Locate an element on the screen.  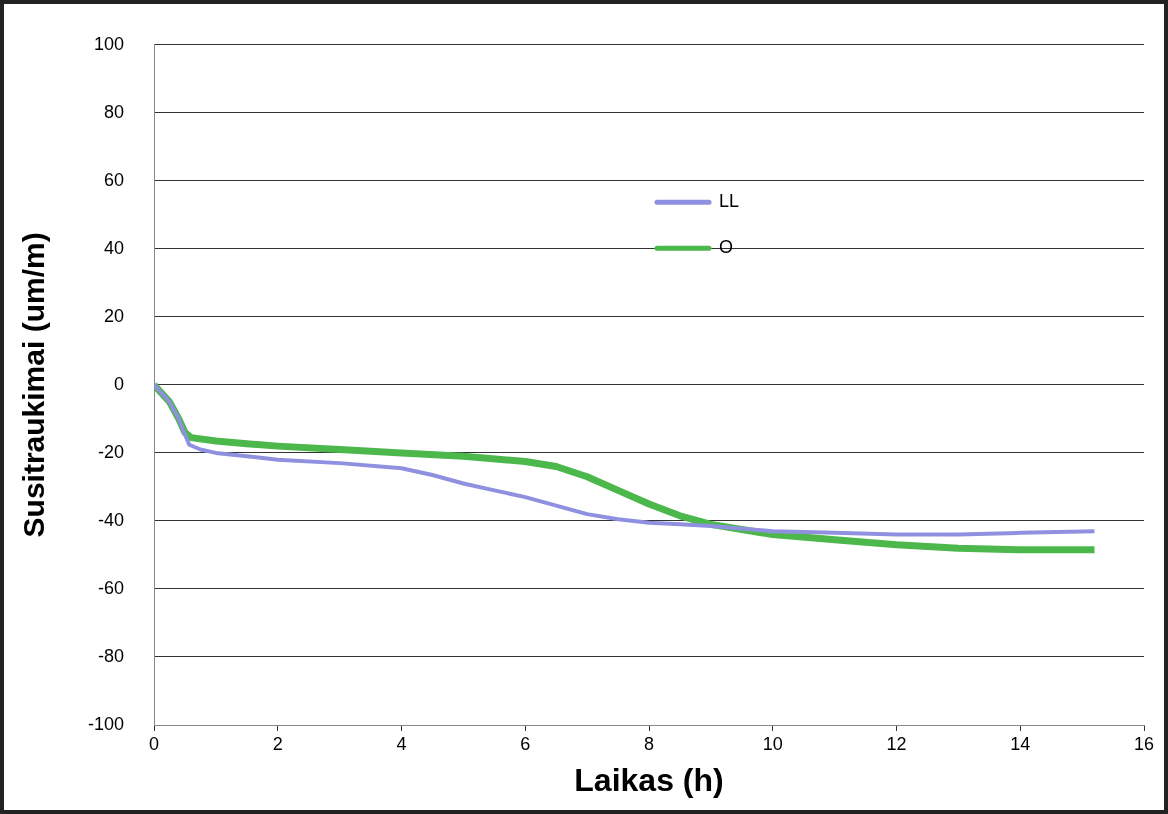
x-axis-title: Laikas (h) is located at coordinates (649, 779).